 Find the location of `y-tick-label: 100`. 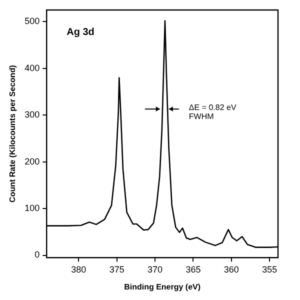

y-tick-label: 100 is located at coordinates (32, 208).